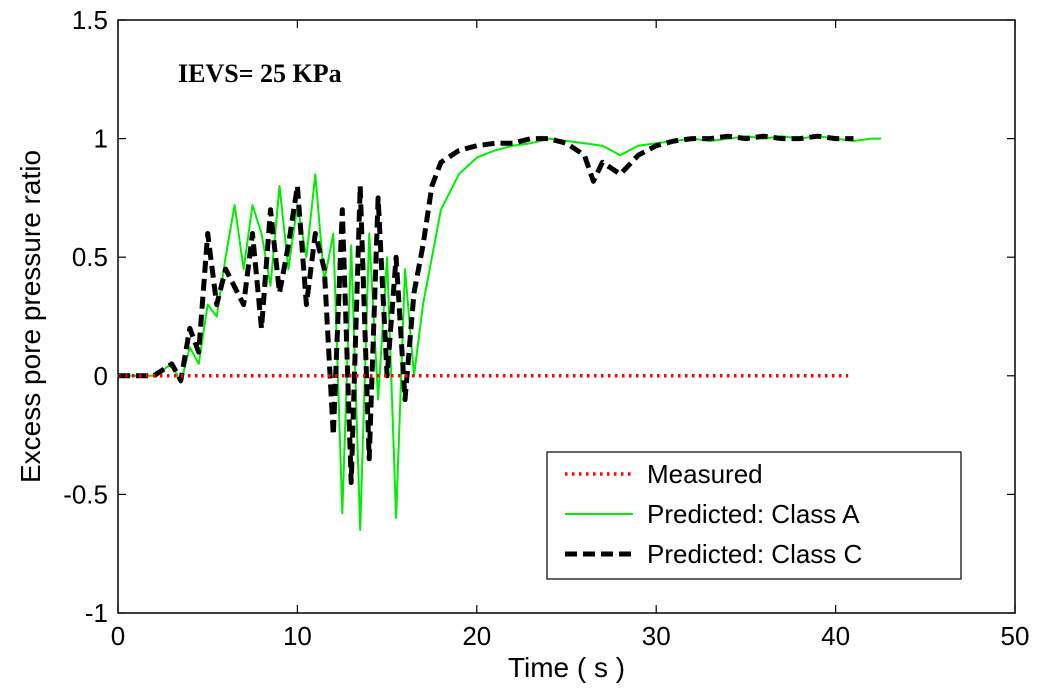 Image resolution: width=1037 pixels, height=698 pixels. What do you see at coordinates (90, 20) in the screenshot?
I see `y-tick-label: 1.5` at bounding box center [90, 20].